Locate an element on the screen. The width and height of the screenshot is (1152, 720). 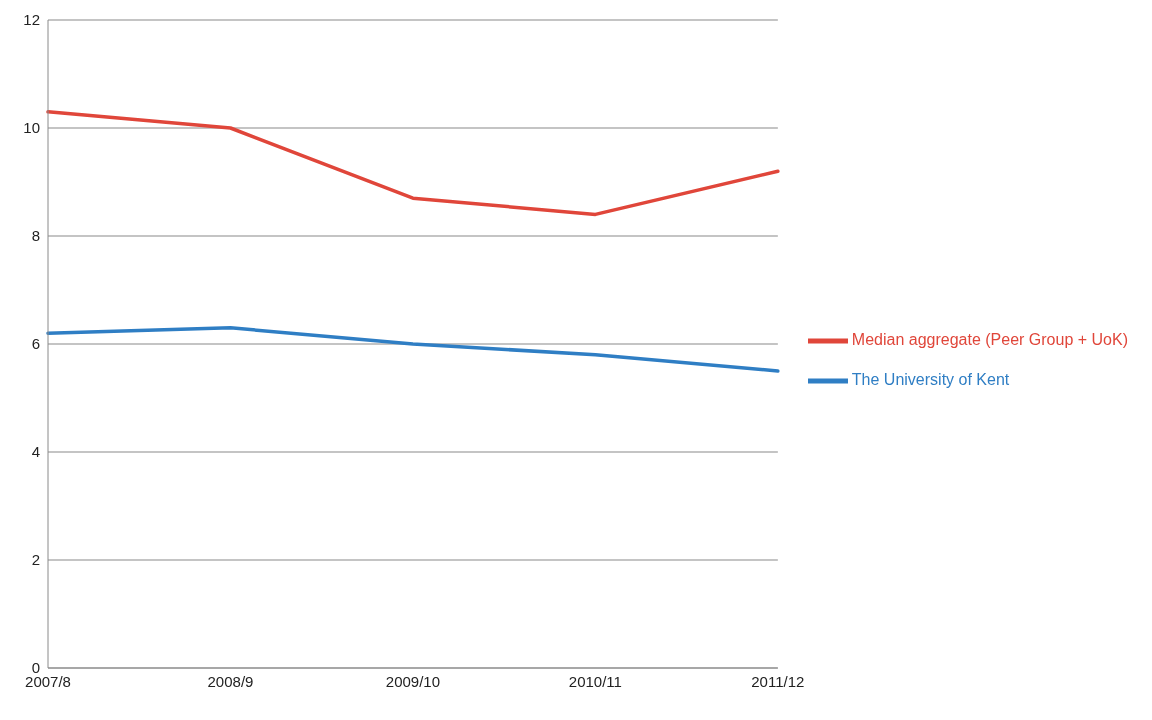
y-tick-label: 8 is located at coordinates (35, 236).